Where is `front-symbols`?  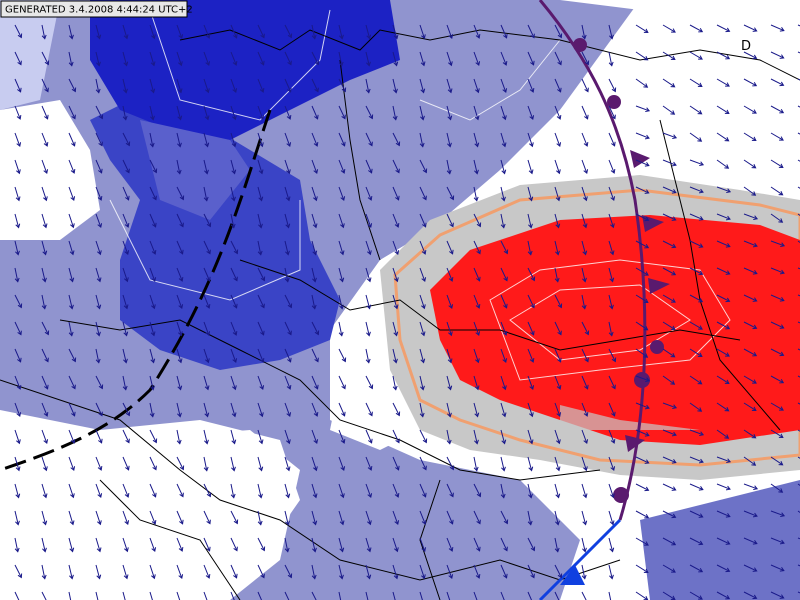
front-symbols is located at coordinates (621, 270).